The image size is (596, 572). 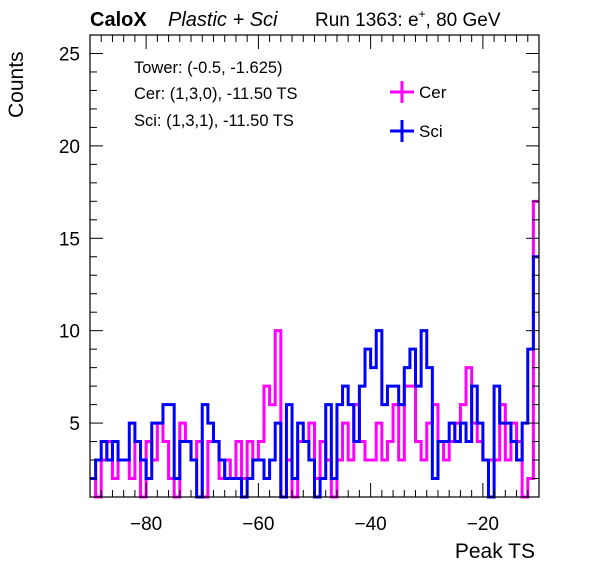 What do you see at coordinates (69, 332) in the screenshot?
I see `y-tick-label: 10` at bounding box center [69, 332].